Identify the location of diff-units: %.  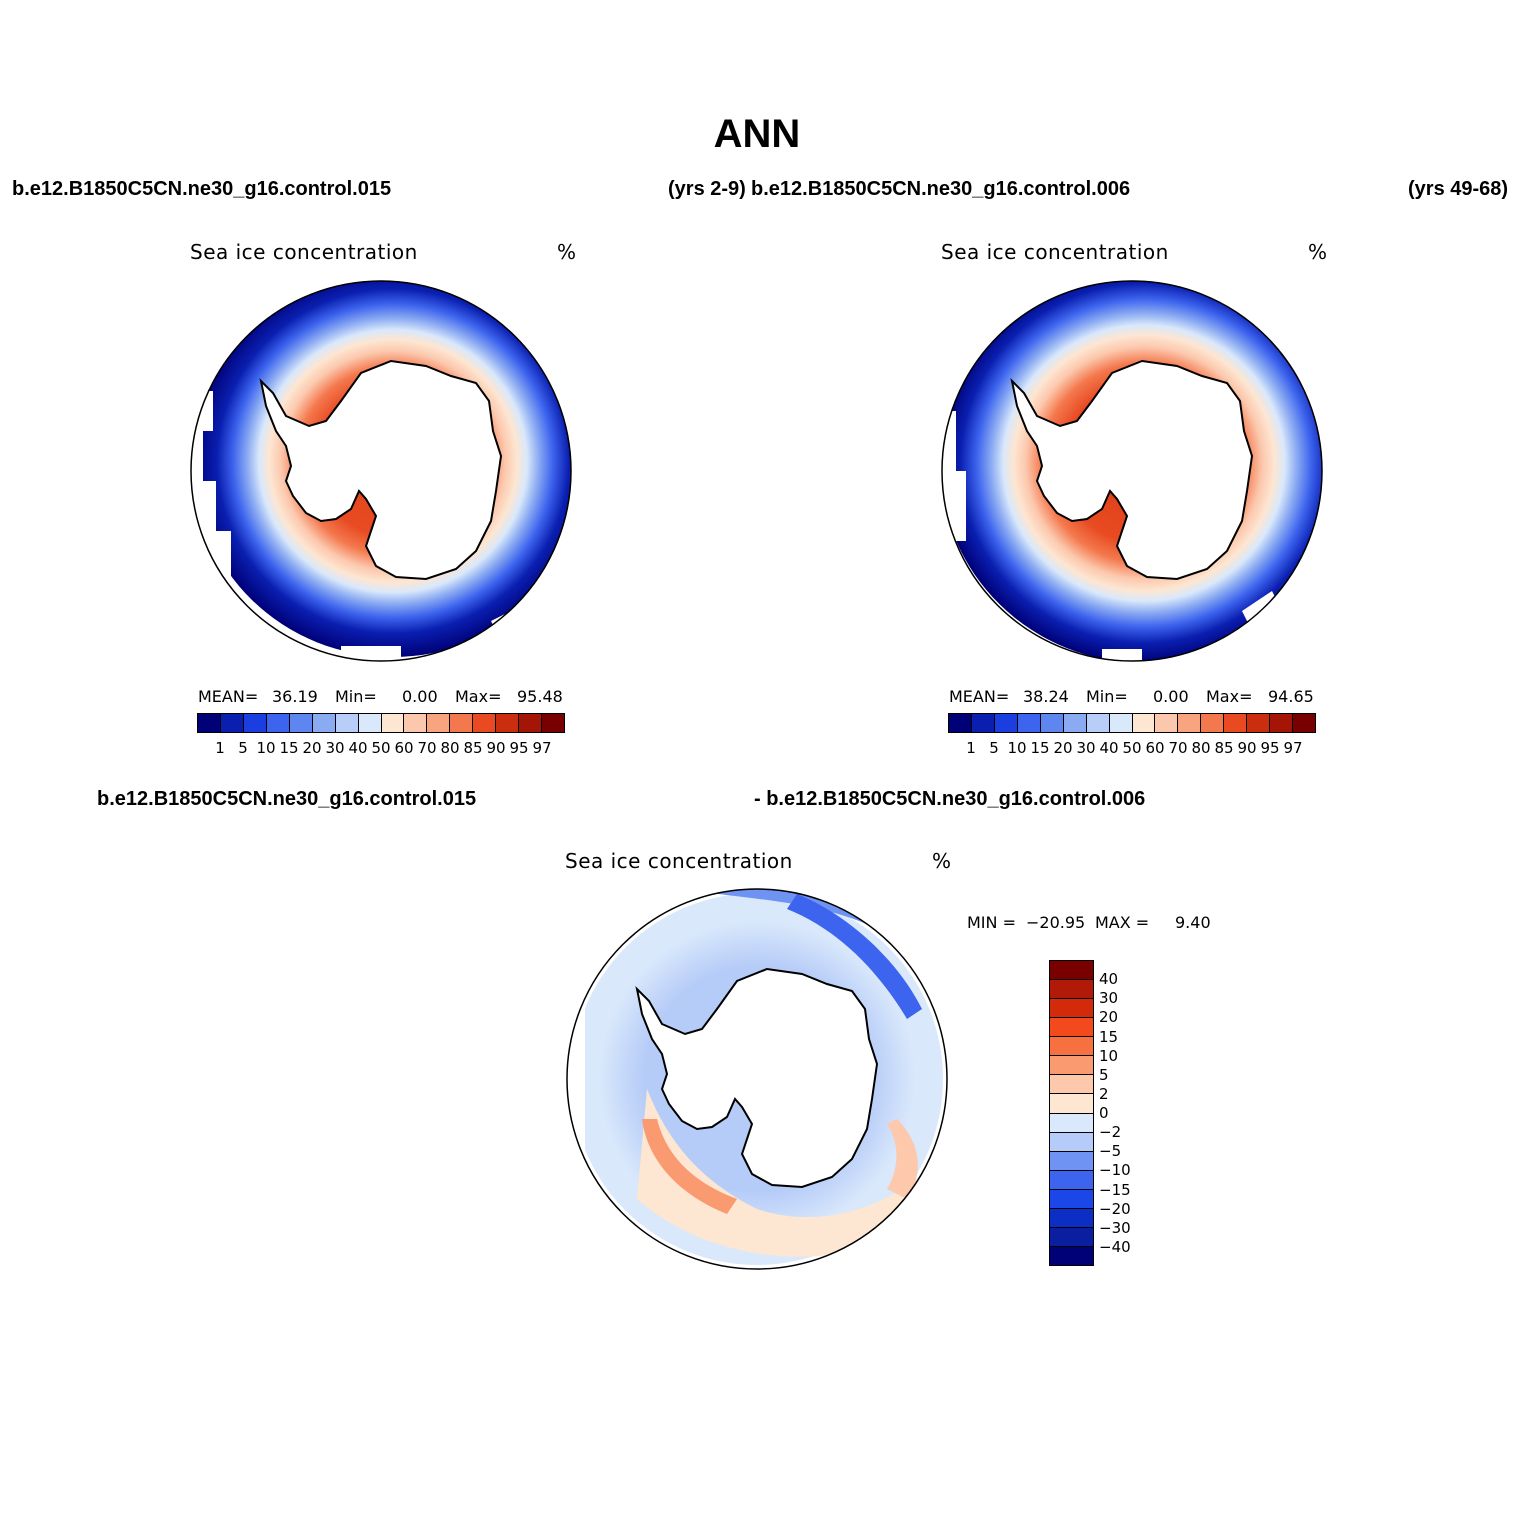
(942, 861).